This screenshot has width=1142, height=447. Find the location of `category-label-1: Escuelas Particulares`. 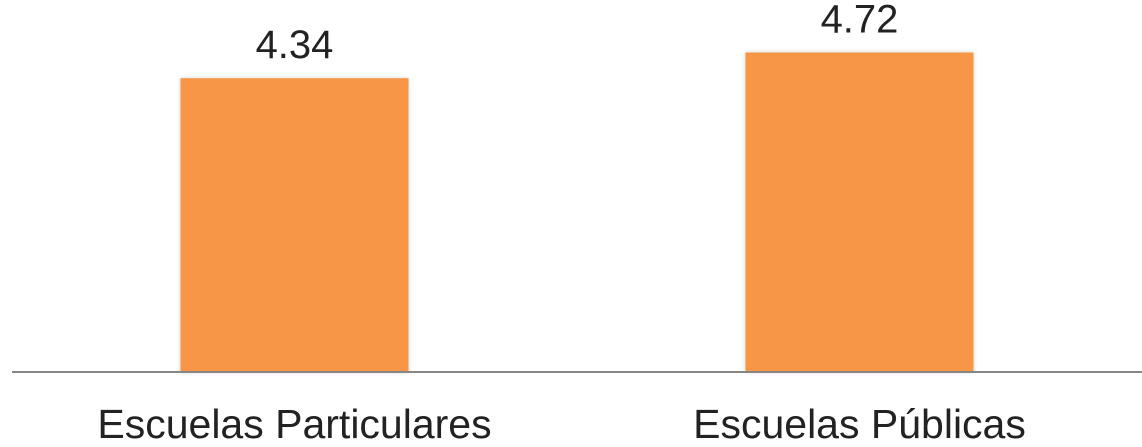

category-label-1: Escuelas Particulares is located at coordinates (294, 424).